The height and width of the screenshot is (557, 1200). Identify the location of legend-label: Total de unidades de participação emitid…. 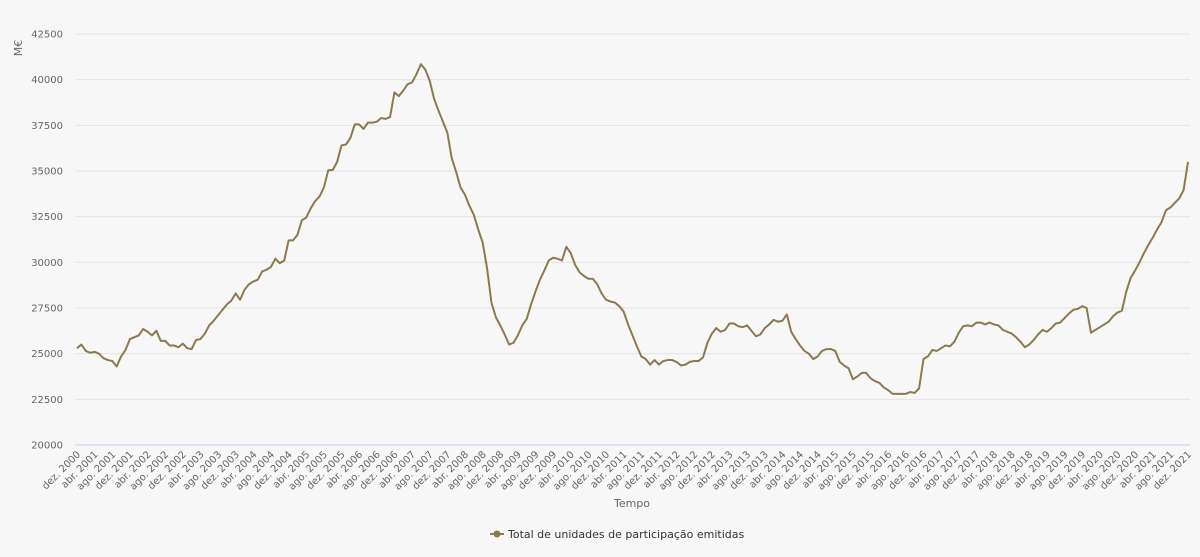
(625, 534).